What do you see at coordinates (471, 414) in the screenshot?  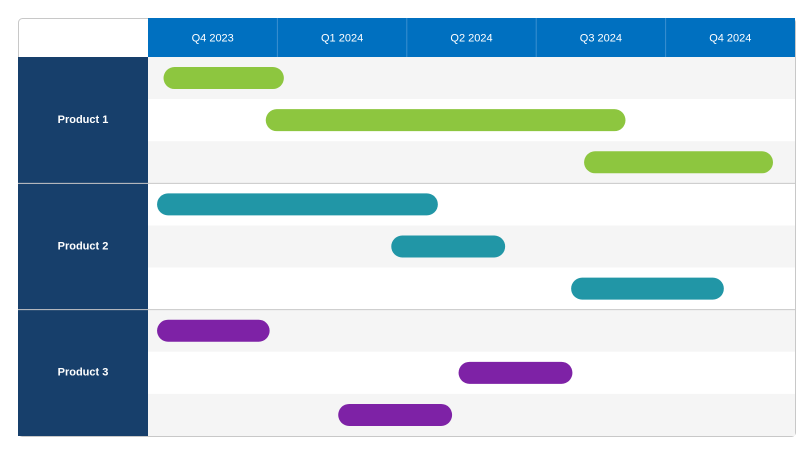 I see `row-stripe` at bounding box center [471, 414].